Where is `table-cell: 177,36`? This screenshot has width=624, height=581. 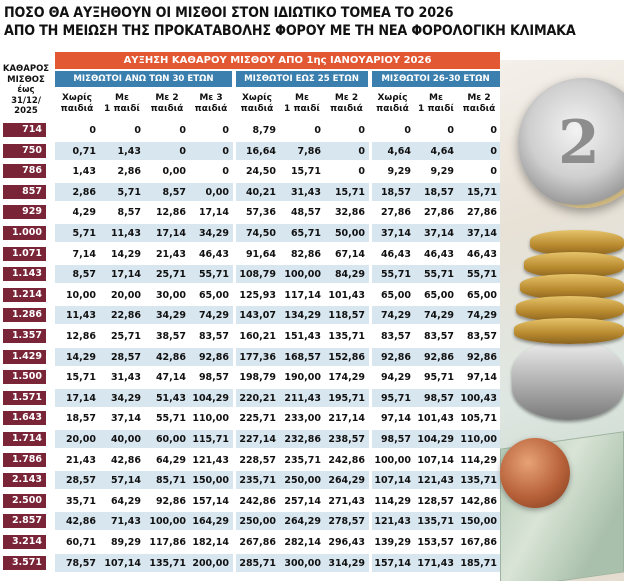
table-cell: 177,36 is located at coordinates (257, 357).